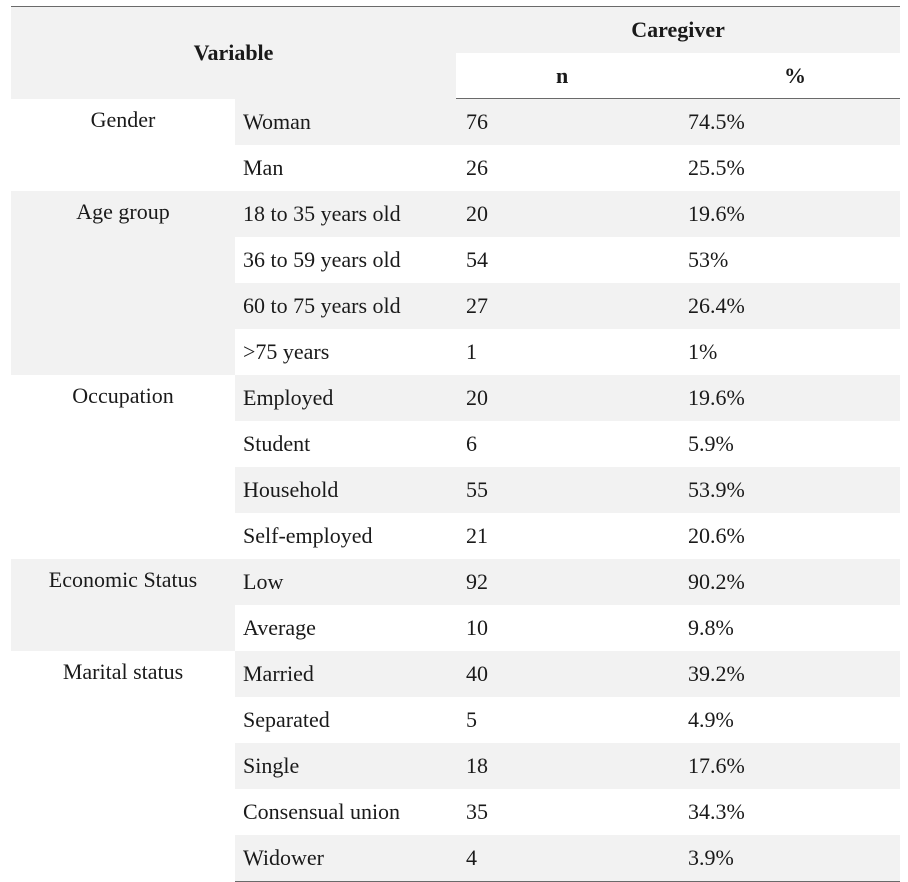 This screenshot has height=882, width=908. What do you see at coordinates (716, 167) in the screenshot?
I see `percent-value: 25.5%` at bounding box center [716, 167].